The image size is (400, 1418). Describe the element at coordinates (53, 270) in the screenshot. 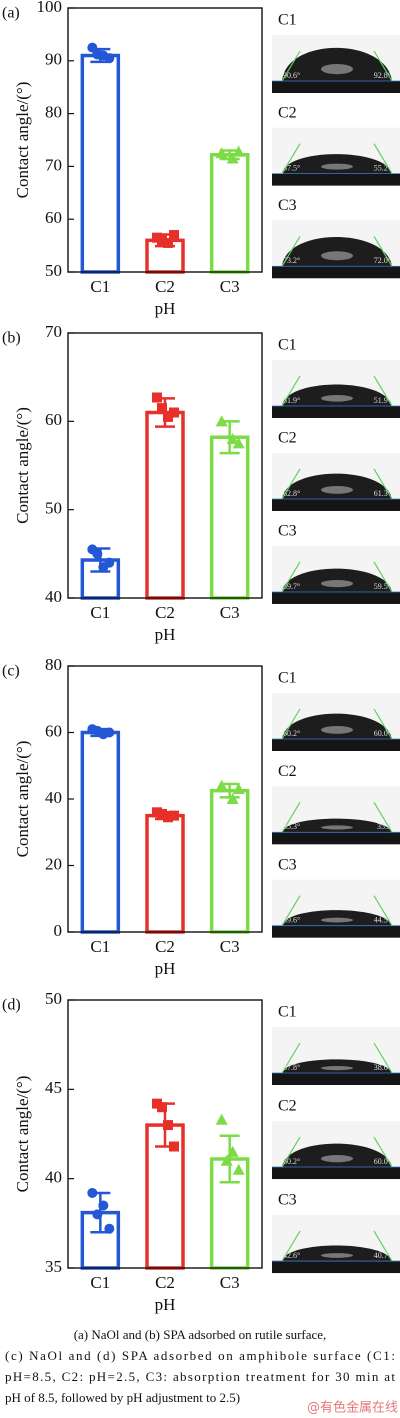

I see `y-tick-label: 50` at that location.